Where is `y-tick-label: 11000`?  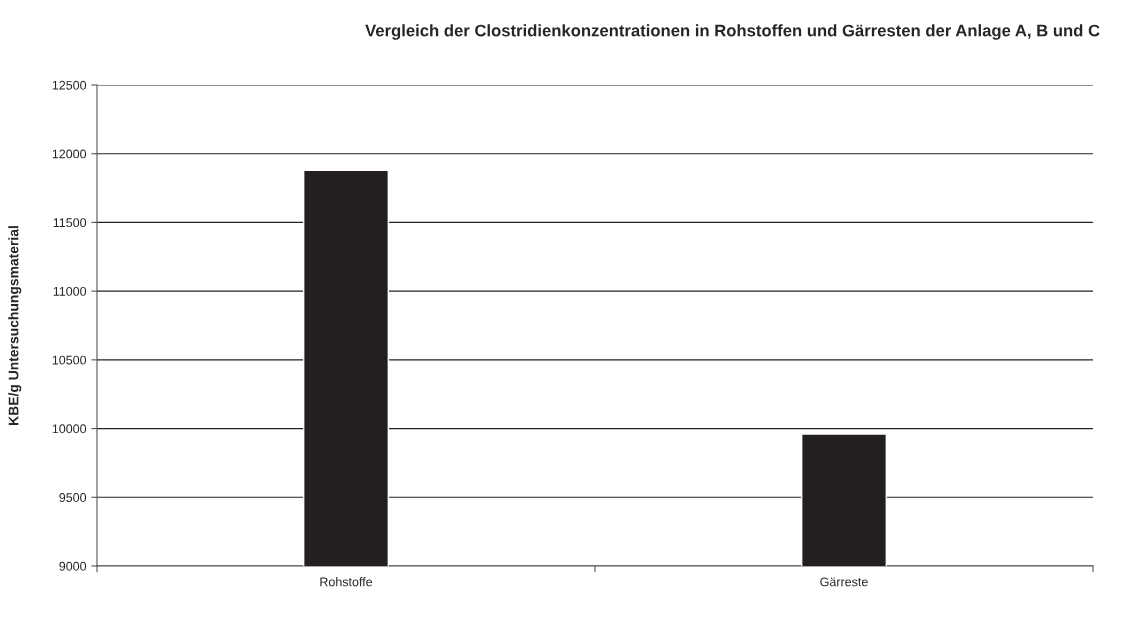
y-tick-label: 11000 is located at coordinates (70, 291).